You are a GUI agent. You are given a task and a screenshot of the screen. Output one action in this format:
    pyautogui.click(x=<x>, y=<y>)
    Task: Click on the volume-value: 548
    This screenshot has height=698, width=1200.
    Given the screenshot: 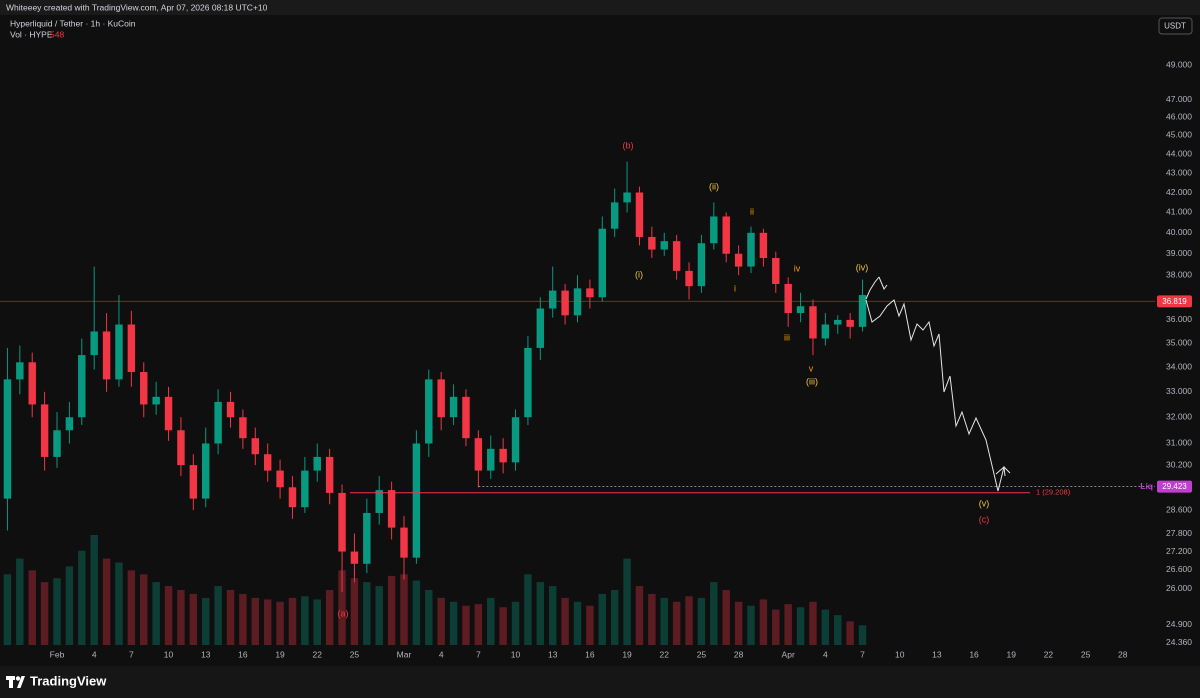 What is the action you would take?
    pyautogui.click(x=57, y=34)
    